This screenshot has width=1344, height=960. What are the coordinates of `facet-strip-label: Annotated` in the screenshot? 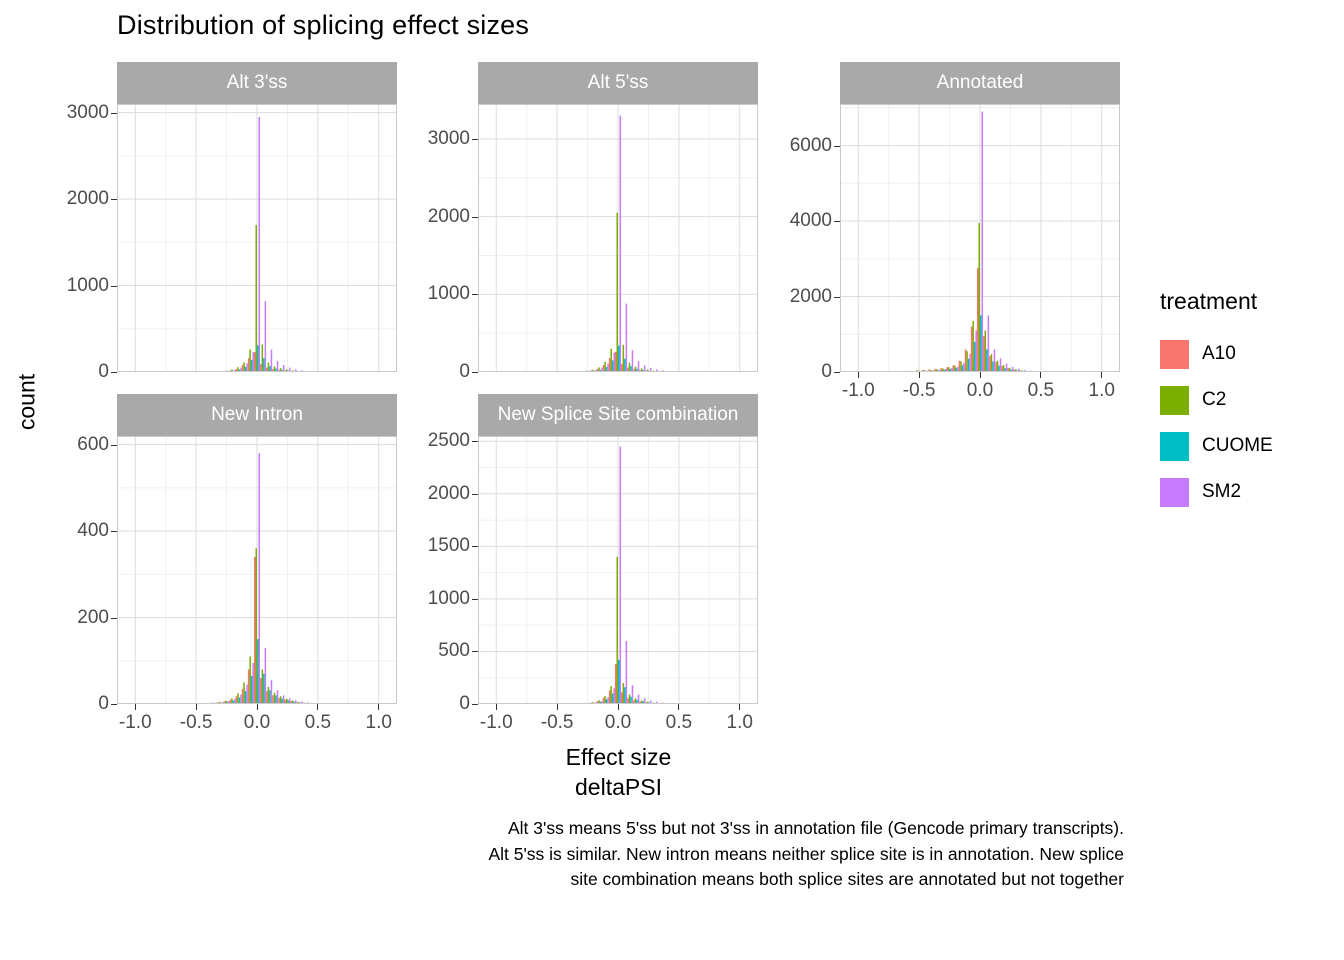 It's located at (980, 83).